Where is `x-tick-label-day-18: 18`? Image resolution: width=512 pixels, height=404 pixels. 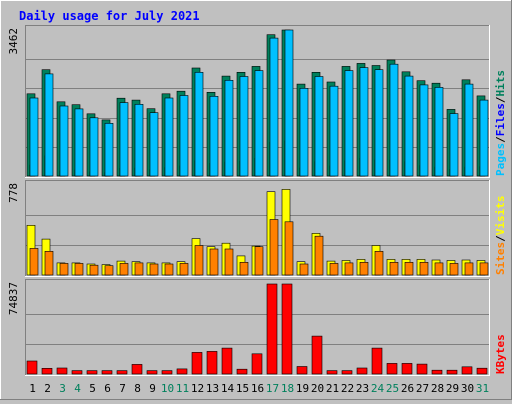 x-tick-label-day-18: 18 is located at coordinates (287, 388).